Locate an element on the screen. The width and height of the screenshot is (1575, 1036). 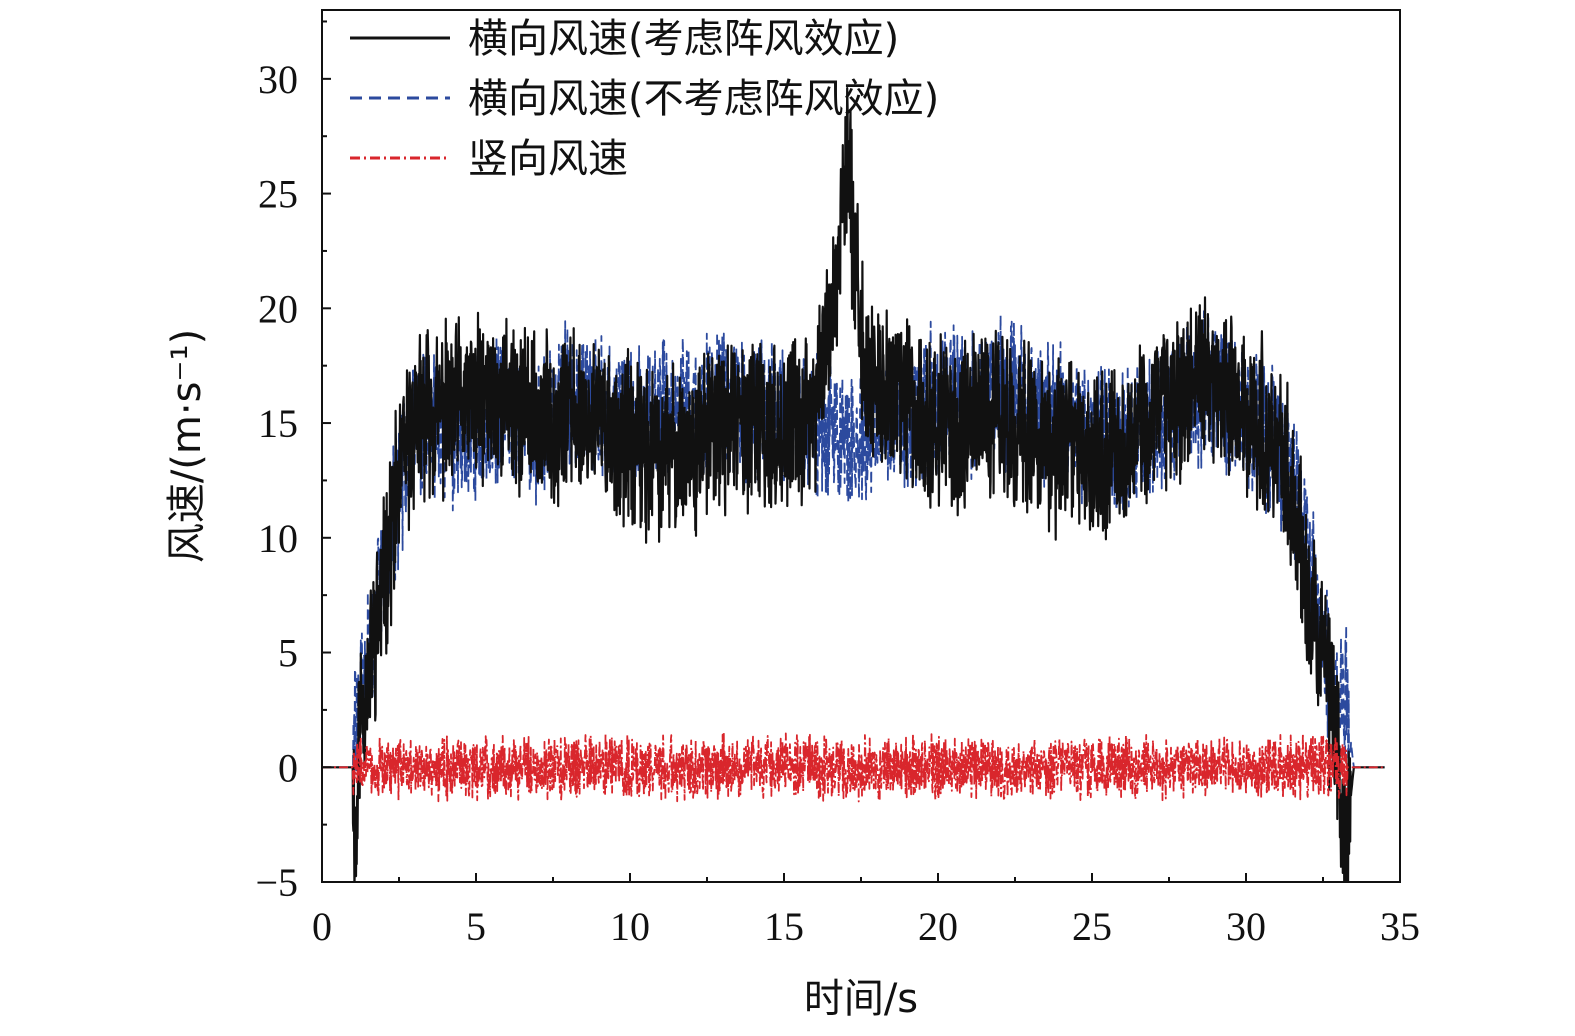
legend-entry-lateral-gust: 横向风速(考虑阵风效应) is located at coordinates (624, 39).